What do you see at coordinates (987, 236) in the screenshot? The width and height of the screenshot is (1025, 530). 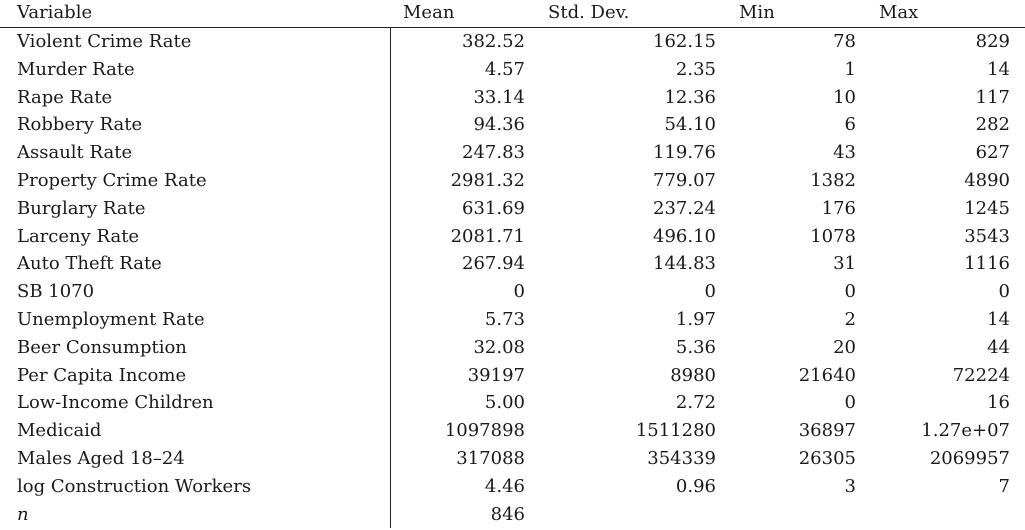 I see `cell-max: 3543` at bounding box center [987, 236].